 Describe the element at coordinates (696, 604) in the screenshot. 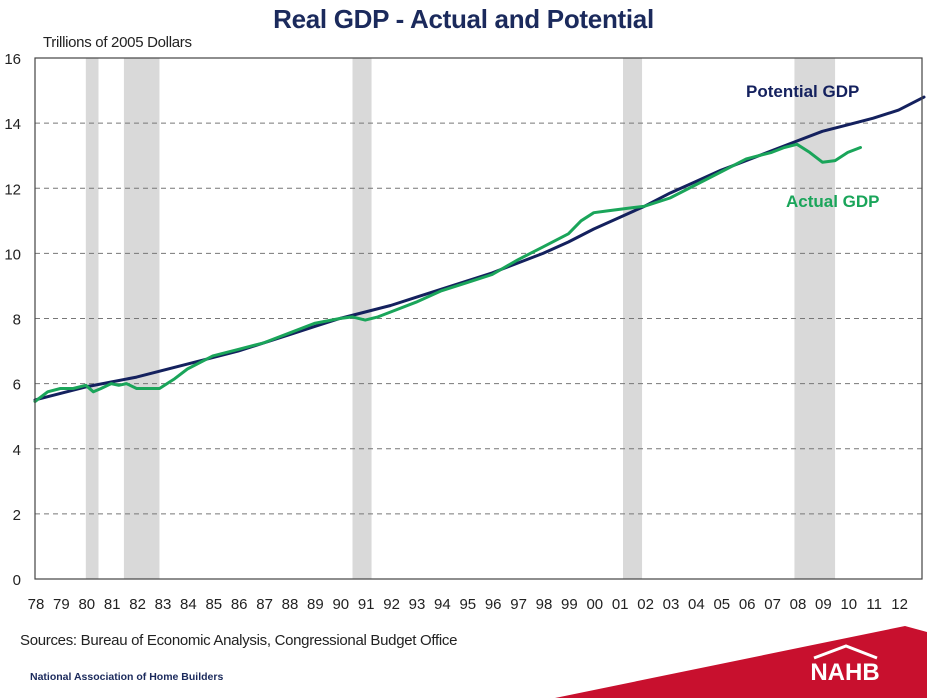

I see `x-tick-label: 04` at that location.